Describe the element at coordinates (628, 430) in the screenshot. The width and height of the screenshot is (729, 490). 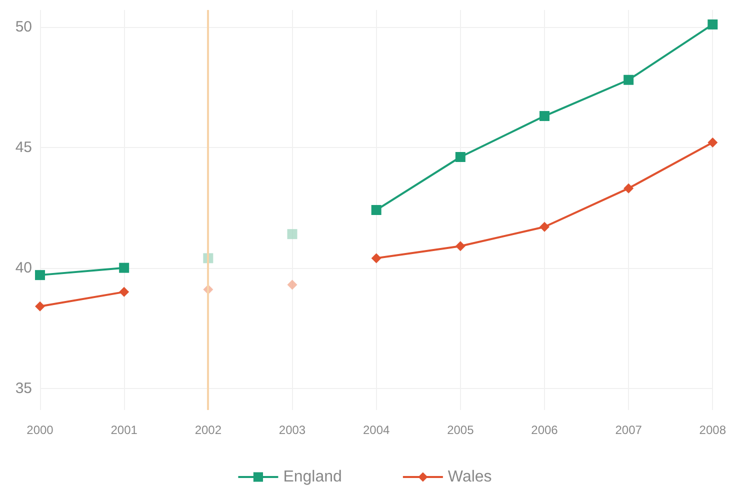
I see `x-tick-label: 2007` at that location.